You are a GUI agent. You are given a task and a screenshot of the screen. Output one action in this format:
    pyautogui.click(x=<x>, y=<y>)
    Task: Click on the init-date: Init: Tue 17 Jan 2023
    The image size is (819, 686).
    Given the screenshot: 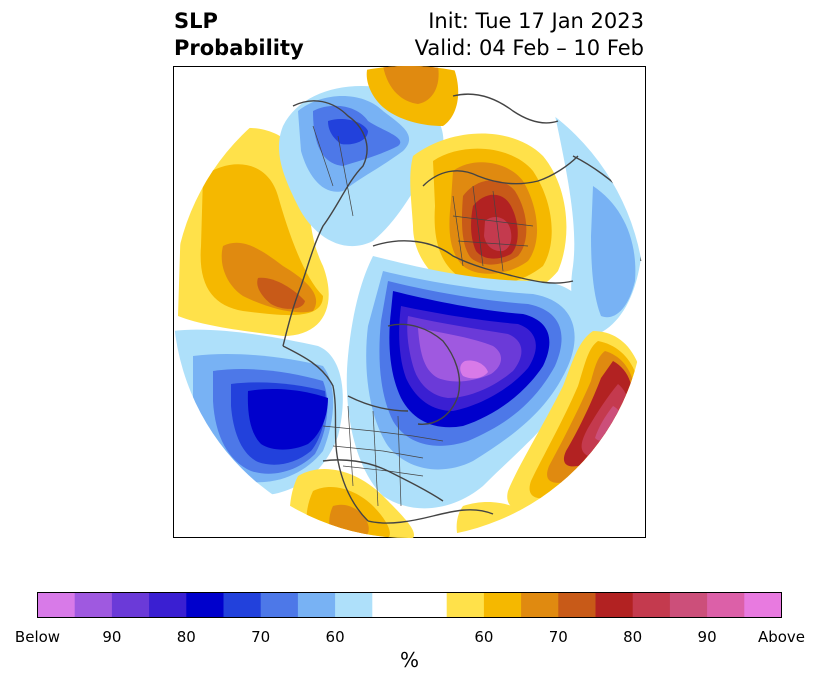 What is the action you would take?
    pyautogui.click(x=536, y=21)
    